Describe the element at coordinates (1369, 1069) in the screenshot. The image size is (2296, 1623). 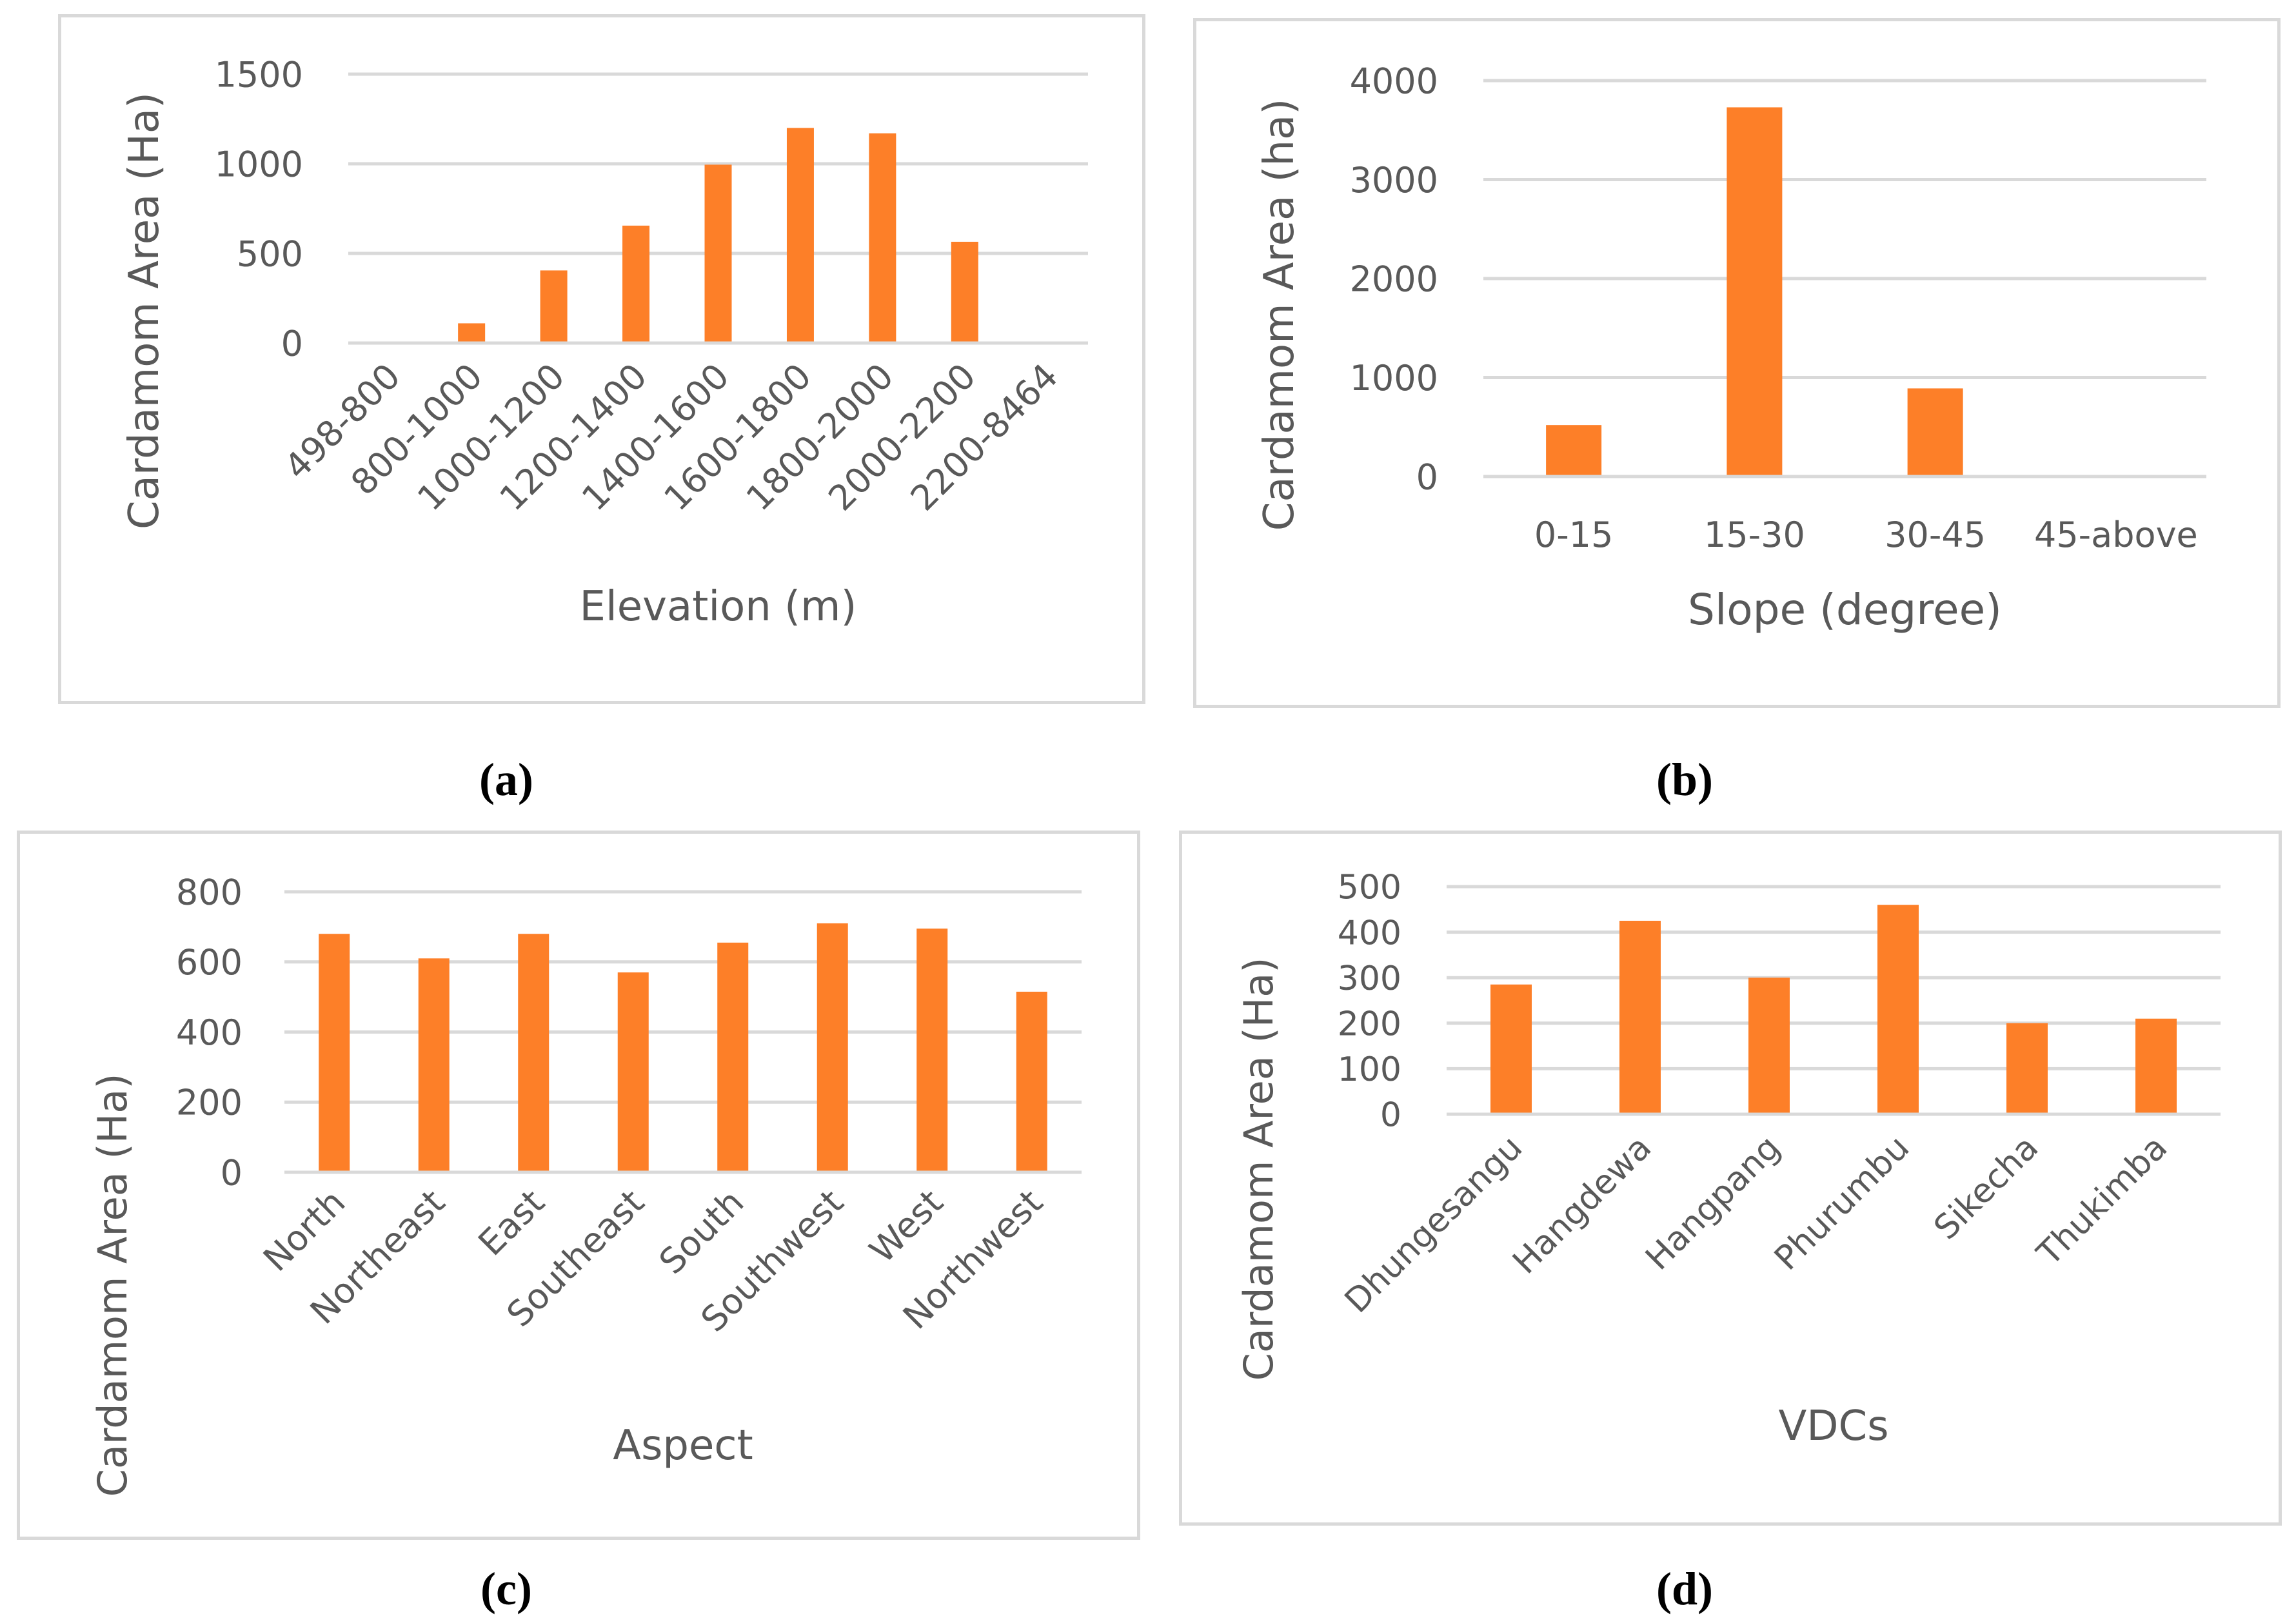
I see `y-tick-label: 100` at that location.